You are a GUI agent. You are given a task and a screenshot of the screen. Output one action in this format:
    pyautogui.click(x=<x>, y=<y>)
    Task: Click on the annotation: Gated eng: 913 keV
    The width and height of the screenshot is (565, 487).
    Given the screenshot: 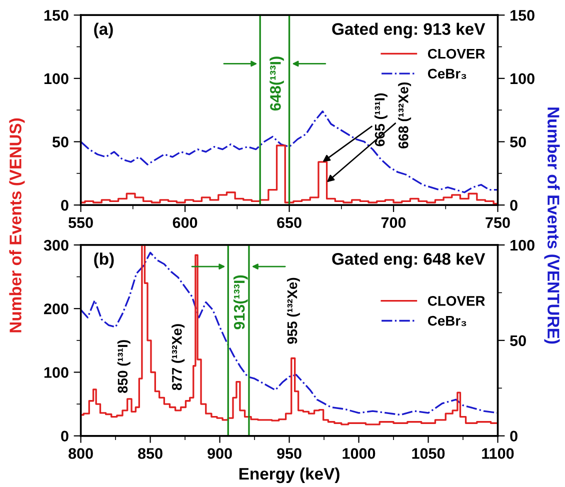 What is the action you would take?
    pyautogui.click(x=409, y=30)
    